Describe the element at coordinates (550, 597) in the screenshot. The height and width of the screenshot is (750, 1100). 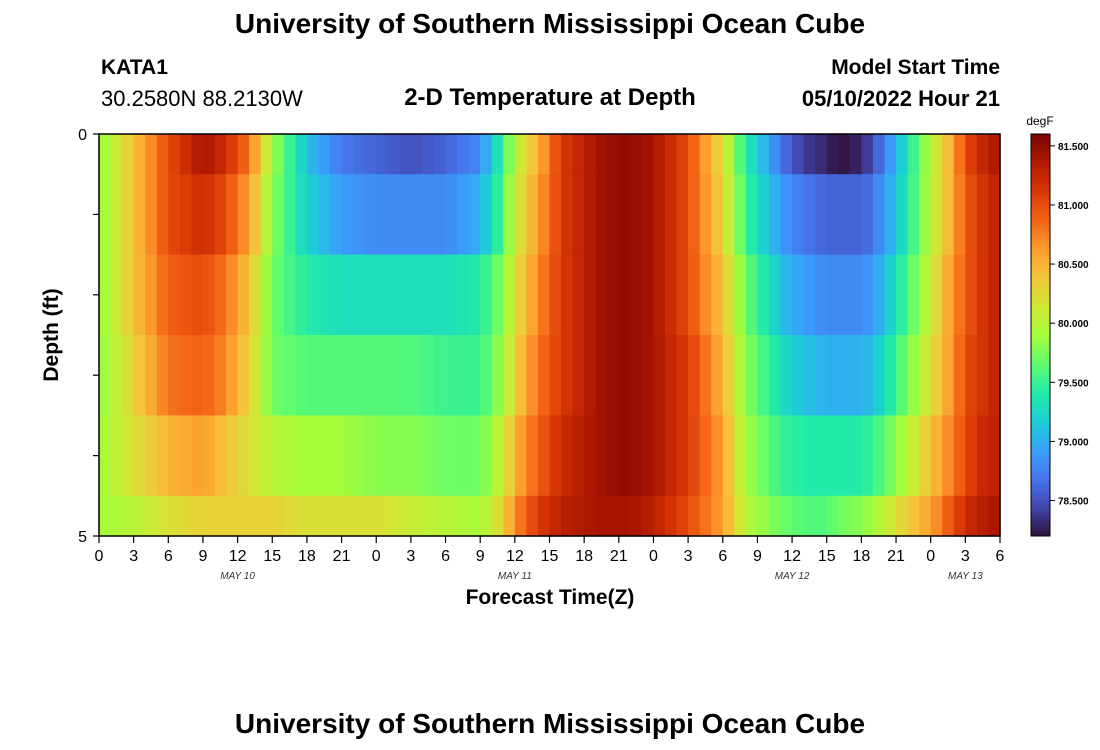
I see `x-axis-label: Forecast Time(Z)` at that location.